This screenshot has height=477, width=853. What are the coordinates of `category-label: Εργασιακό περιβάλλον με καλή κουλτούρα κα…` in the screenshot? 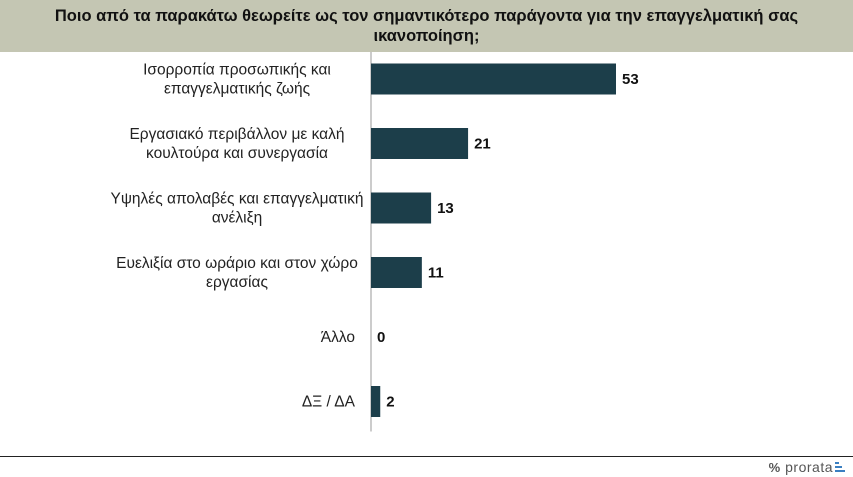 It's located at (236, 144).